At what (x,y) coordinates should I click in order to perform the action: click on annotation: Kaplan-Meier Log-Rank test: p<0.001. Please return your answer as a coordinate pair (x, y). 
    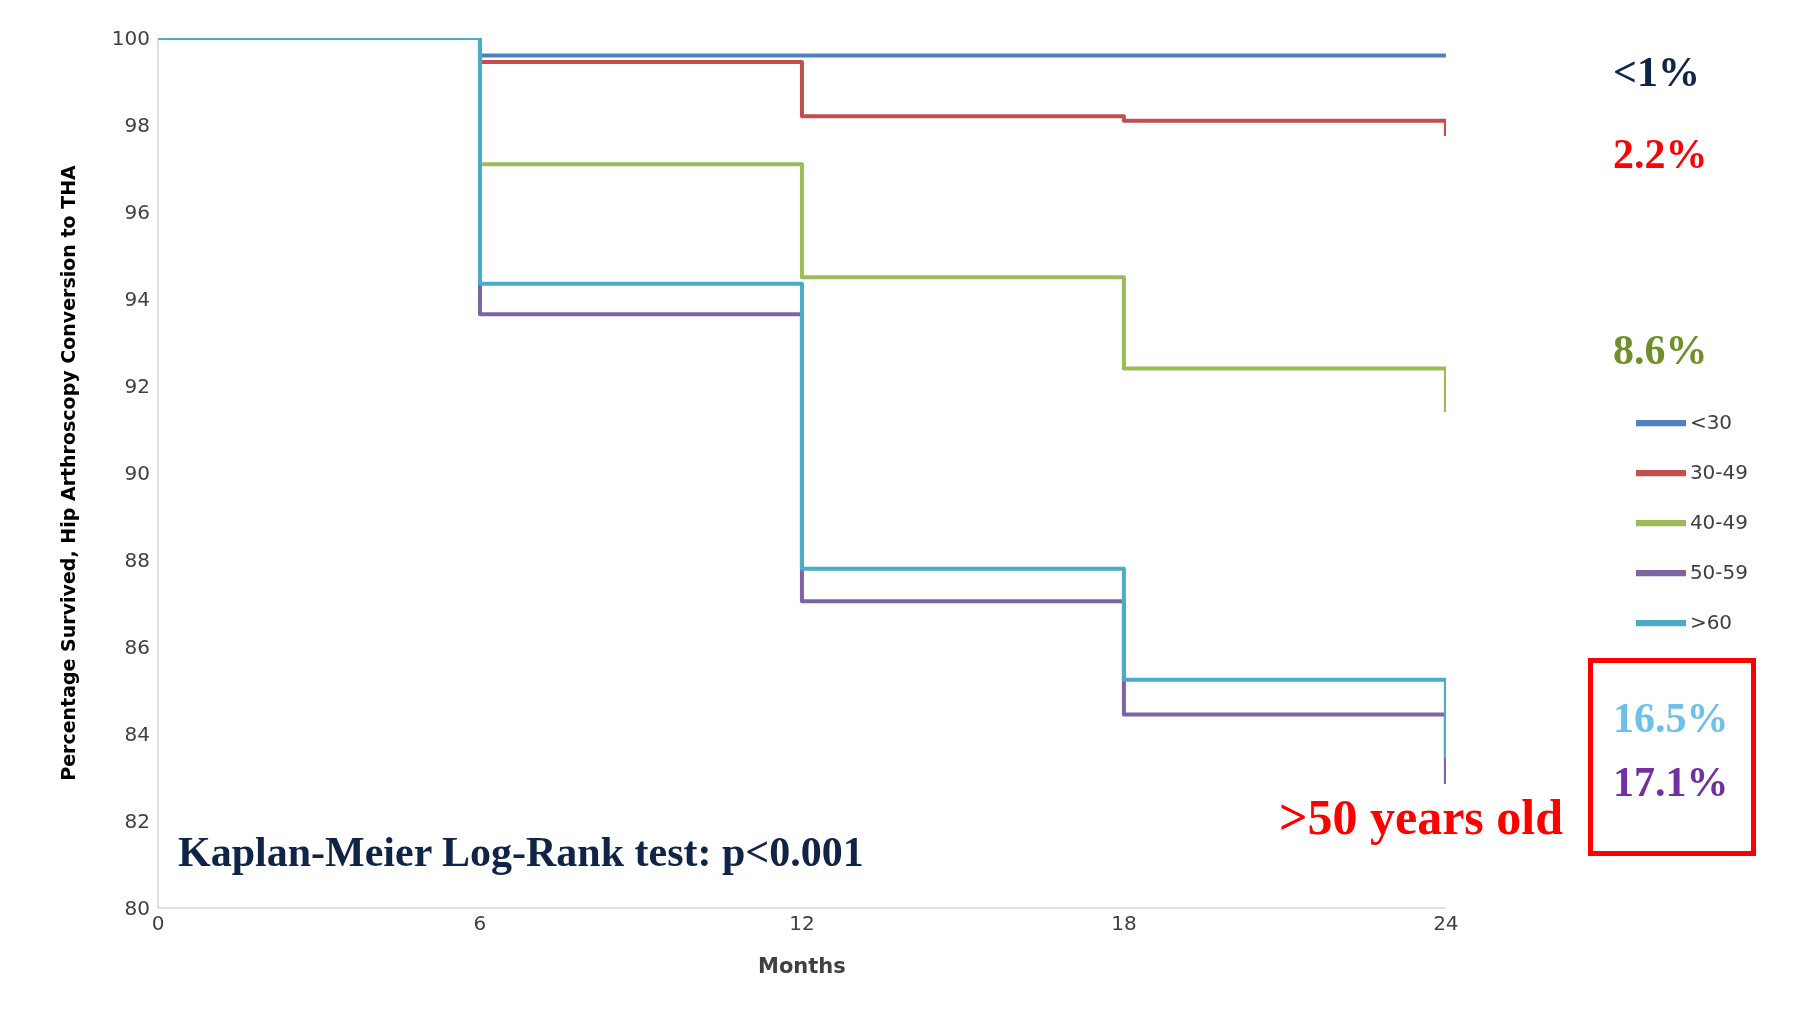
    Looking at the image, I should click on (521, 852).